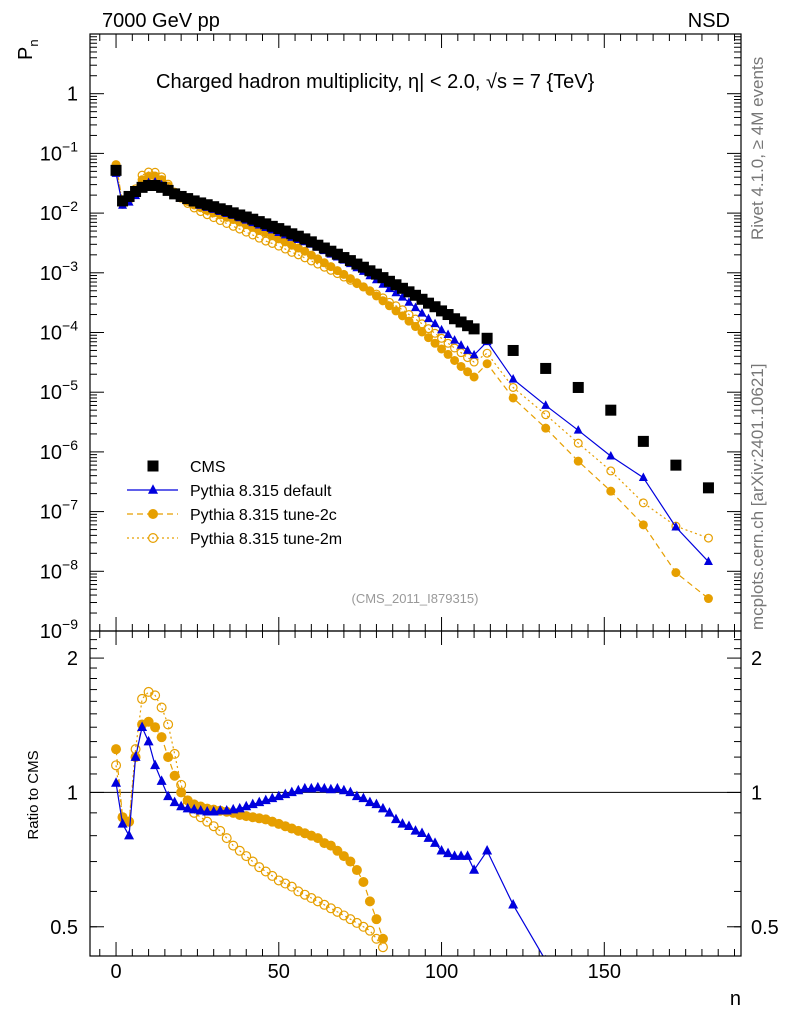  I want to click on main-ytick-exp: −7, so click(70, 505).